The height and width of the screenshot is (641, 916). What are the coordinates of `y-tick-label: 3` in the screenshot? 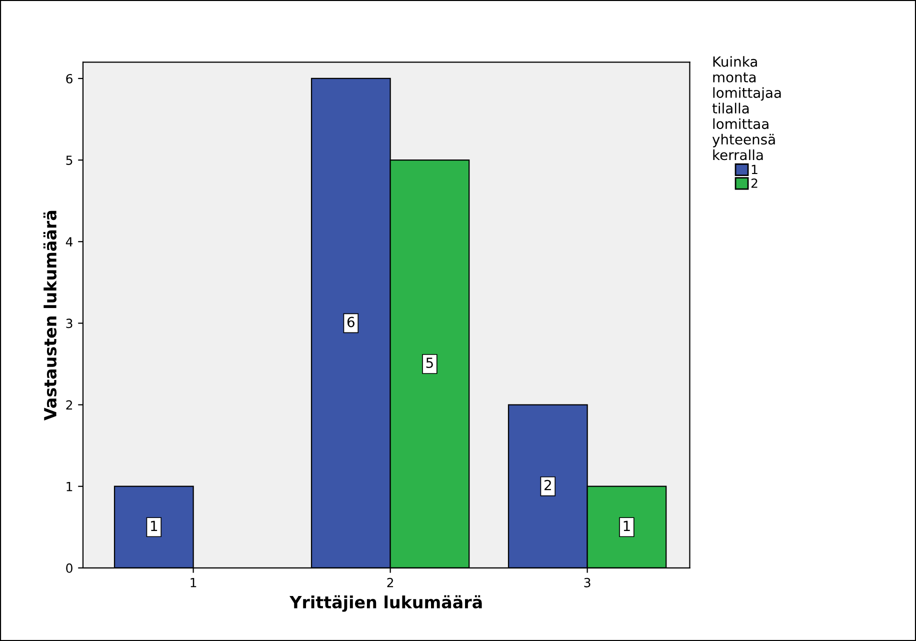 It's located at (69, 323).